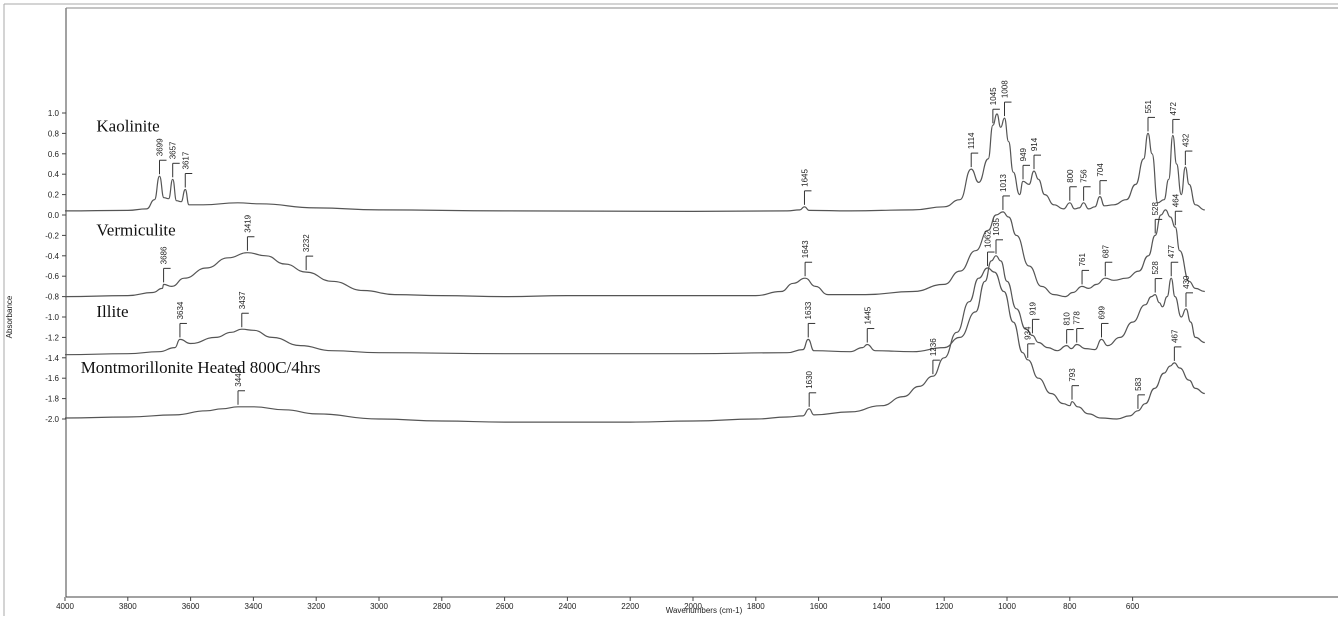 The height and width of the screenshot is (625, 1342). I want to click on series-label: Kaolinite, so click(127, 125).